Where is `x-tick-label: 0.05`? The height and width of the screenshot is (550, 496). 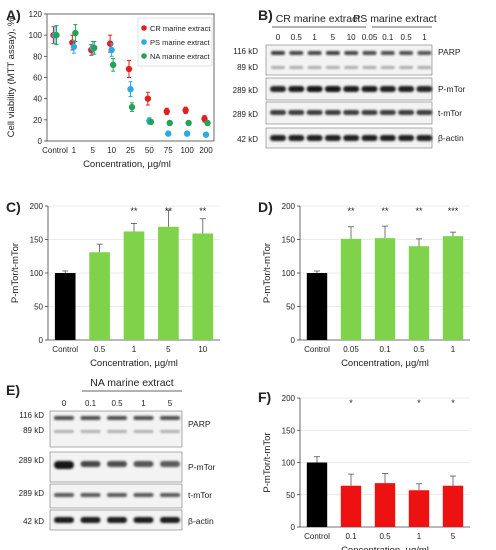
x-tick-label: 0.05 is located at coordinates (351, 349).